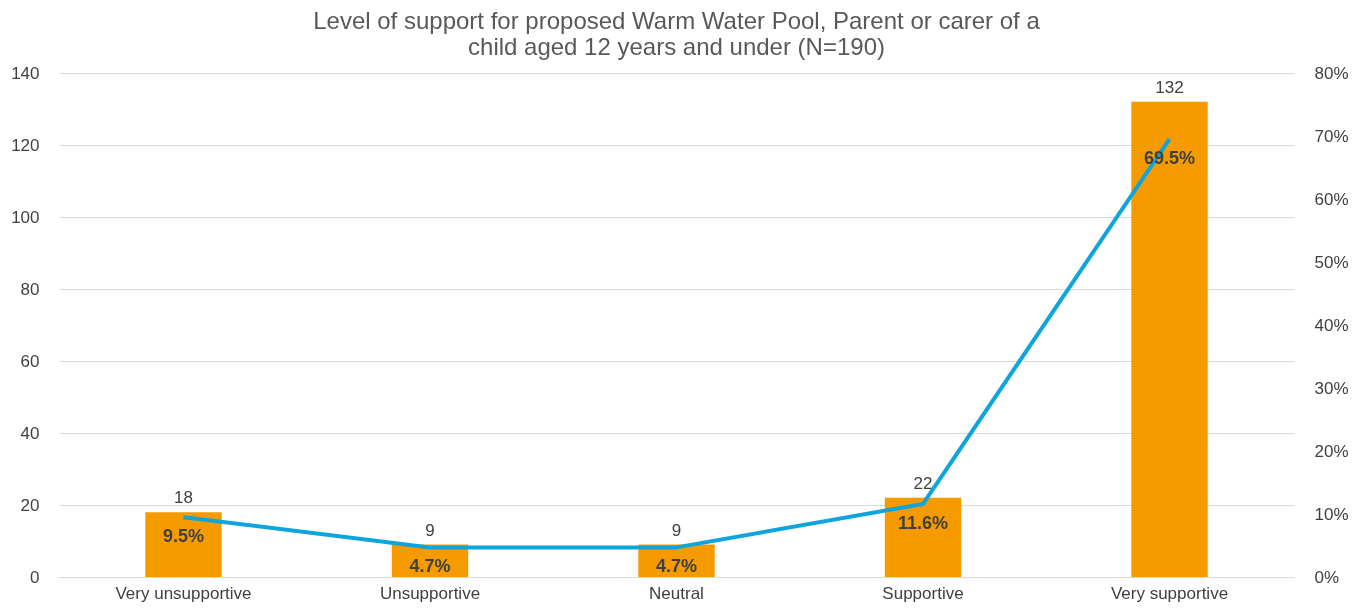 The width and height of the screenshot is (1359, 611). I want to click on x-tick-label: Unsupportive, so click(430, 593).